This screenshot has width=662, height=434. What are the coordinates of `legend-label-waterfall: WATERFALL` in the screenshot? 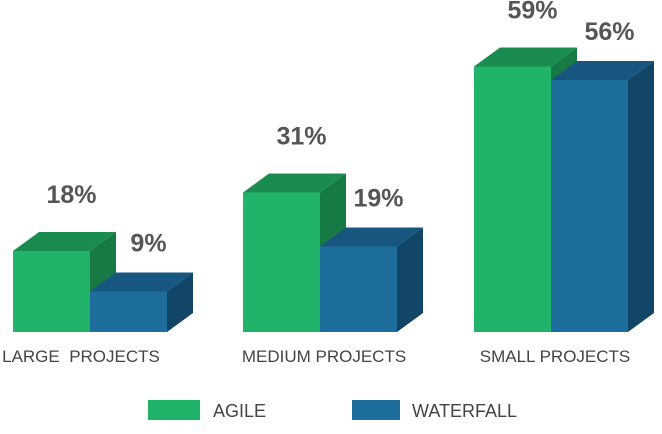 It's located at (464, 411).